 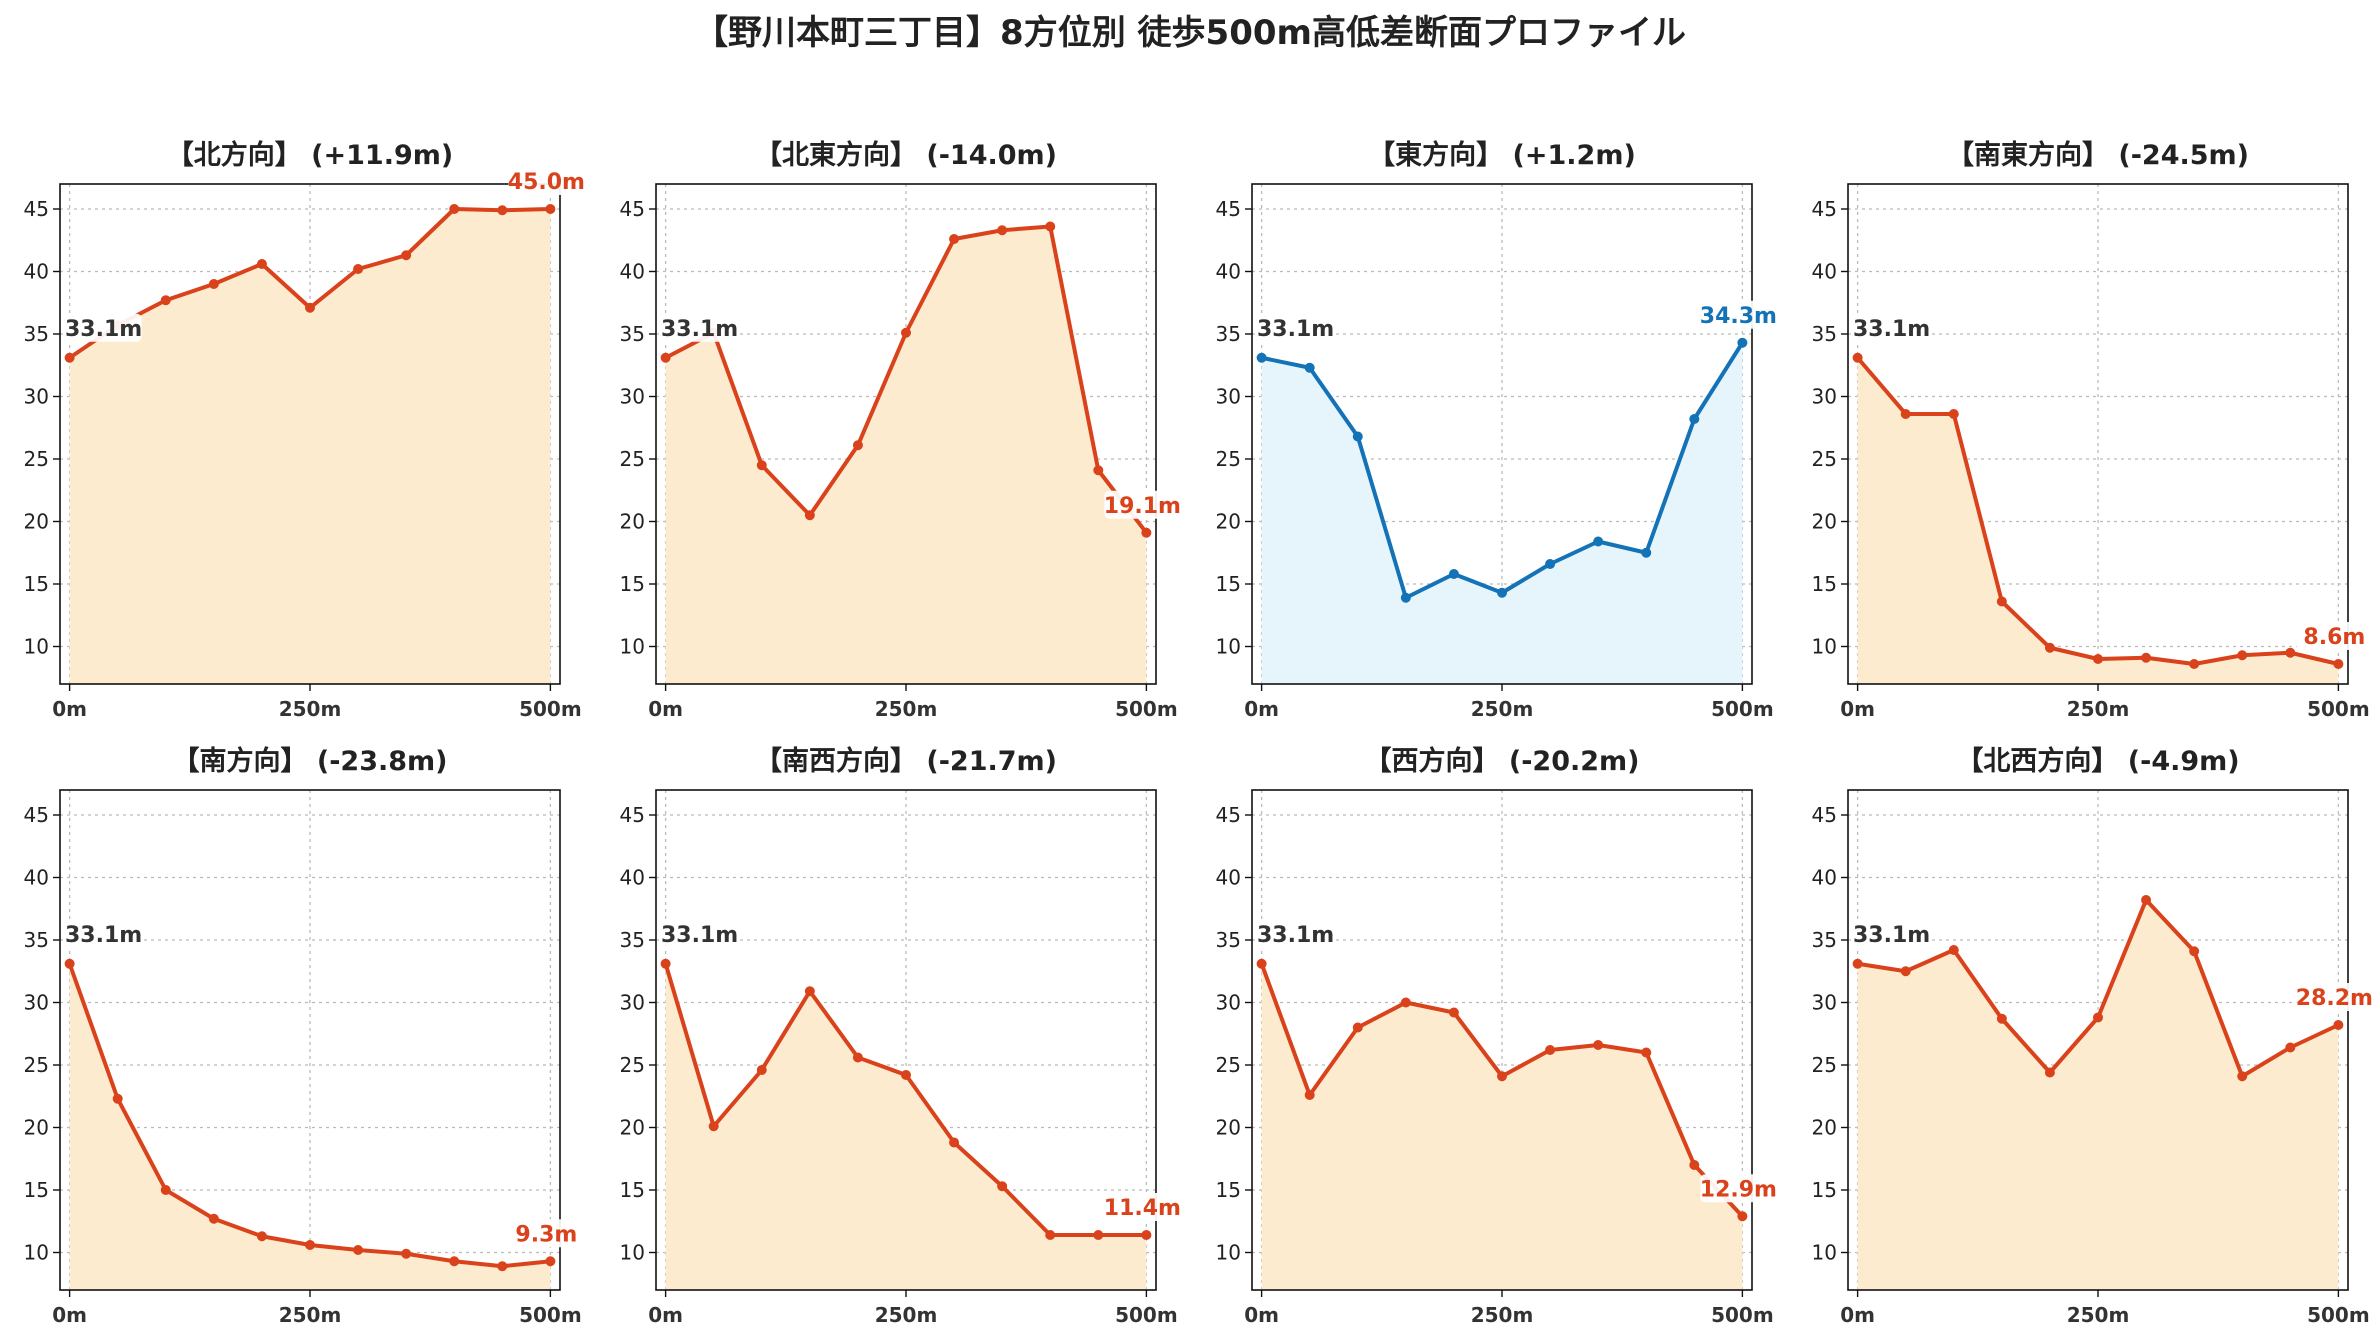 I want to click on panel-title: 【南方向】 (-23.8m), so click(x=309, y=761).